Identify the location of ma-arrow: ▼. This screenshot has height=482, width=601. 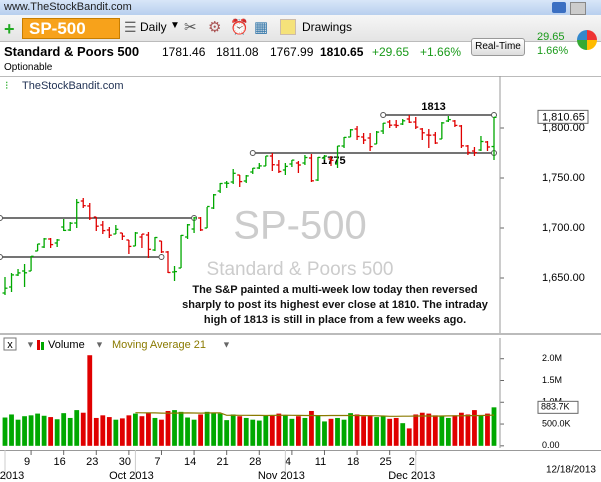
(226, 344).